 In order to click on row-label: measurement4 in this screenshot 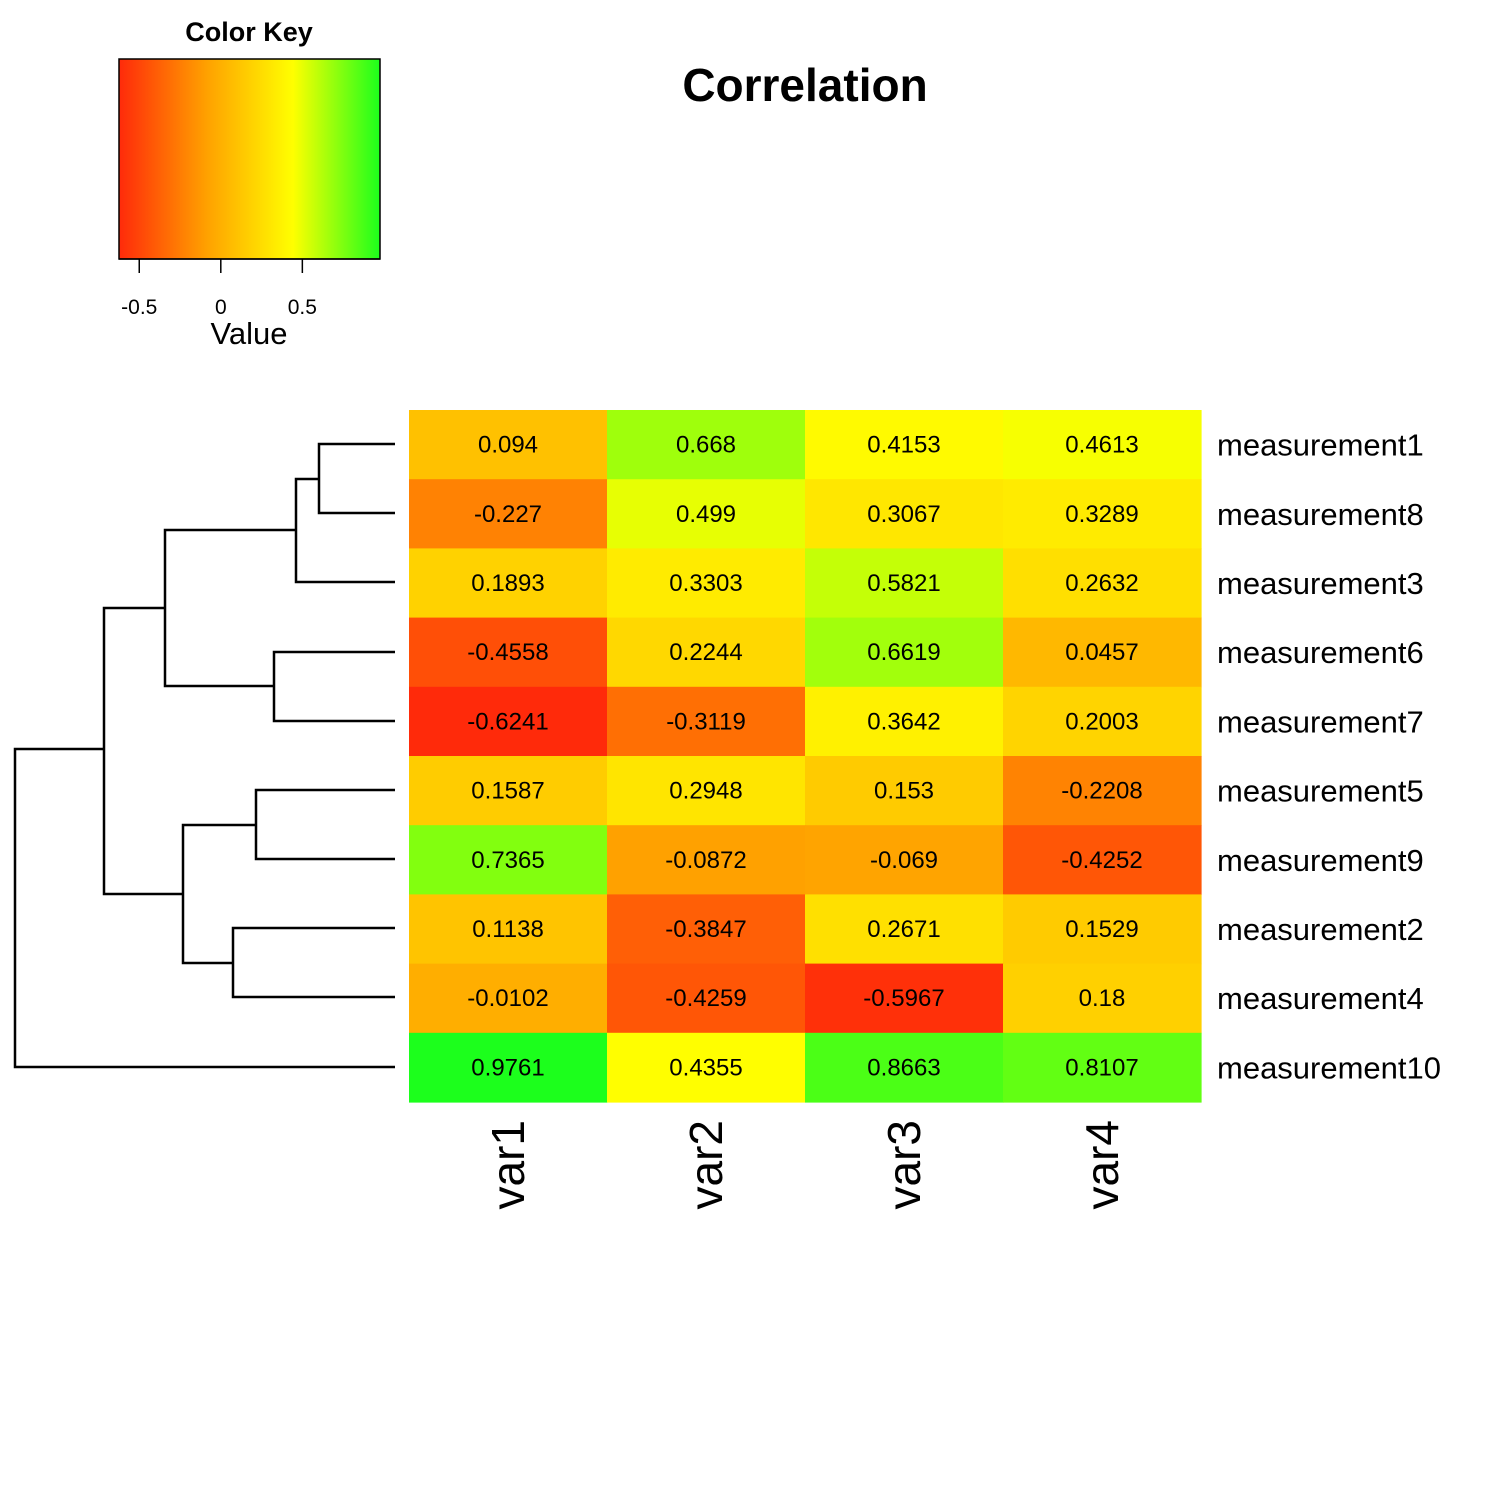, I will do `click(1320, 998)`.